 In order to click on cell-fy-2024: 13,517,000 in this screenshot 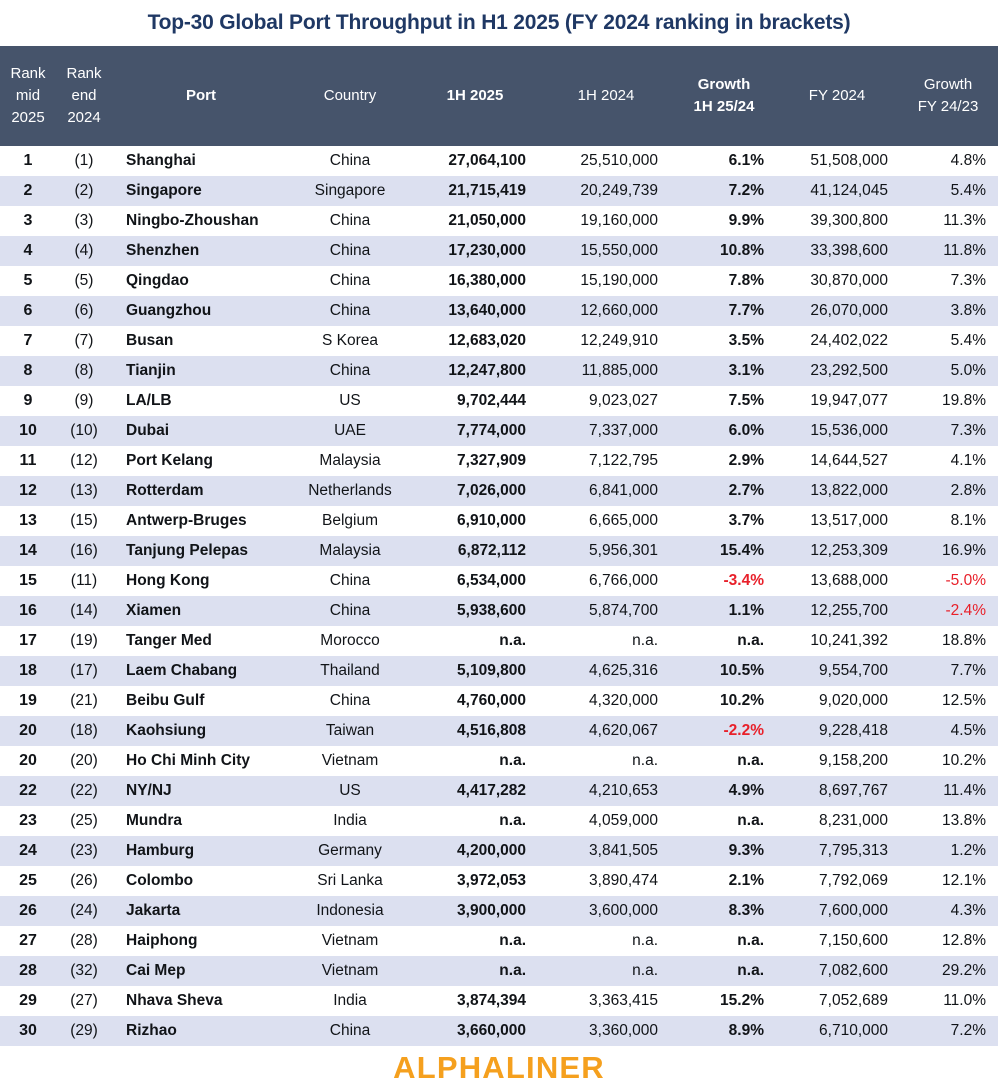, I will do `click(849, 520)`.